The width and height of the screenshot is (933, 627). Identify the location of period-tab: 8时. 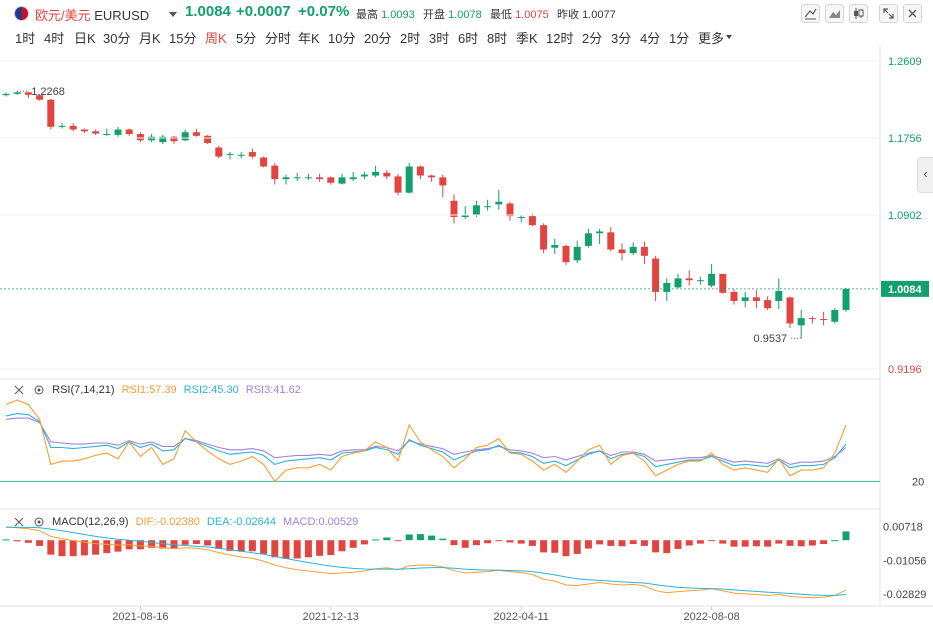
(497, 38).